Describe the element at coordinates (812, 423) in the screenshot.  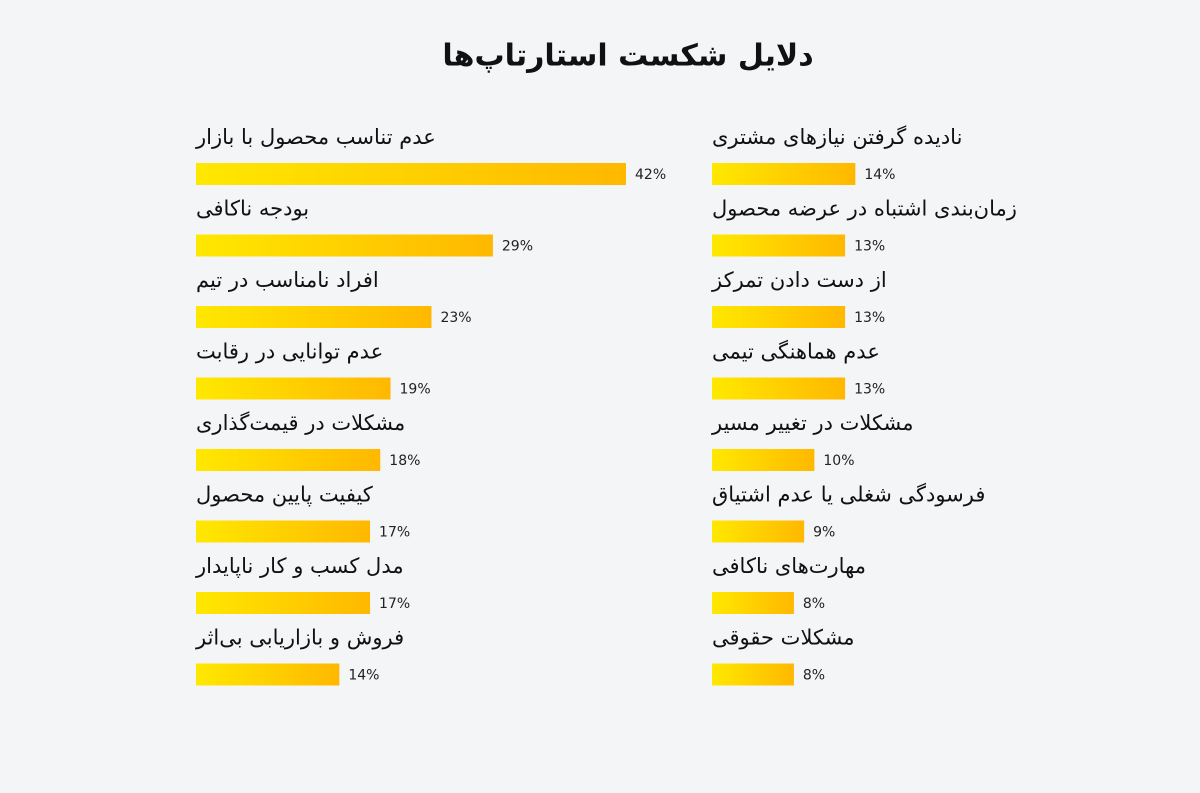
I see `category-label: مشکلات در تغییر مسیر` at that location.